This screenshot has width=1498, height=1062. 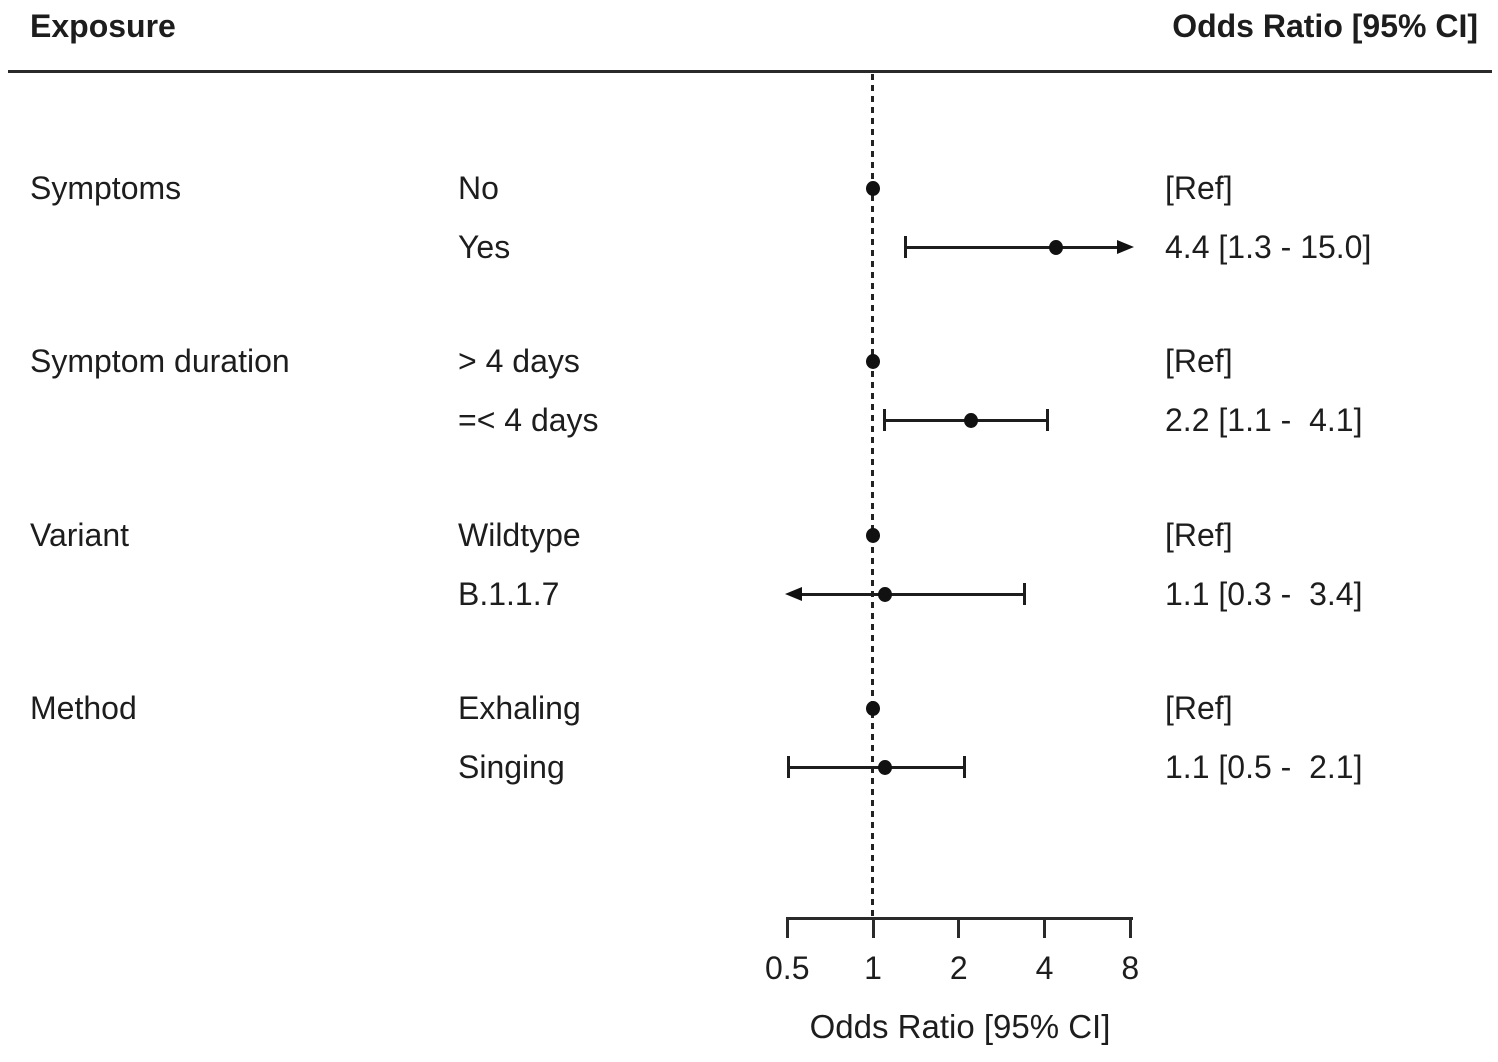 What do you see at coordinates (750, 71) in the screenshot?
I see `header-rule` at bounding box center [750, 71].